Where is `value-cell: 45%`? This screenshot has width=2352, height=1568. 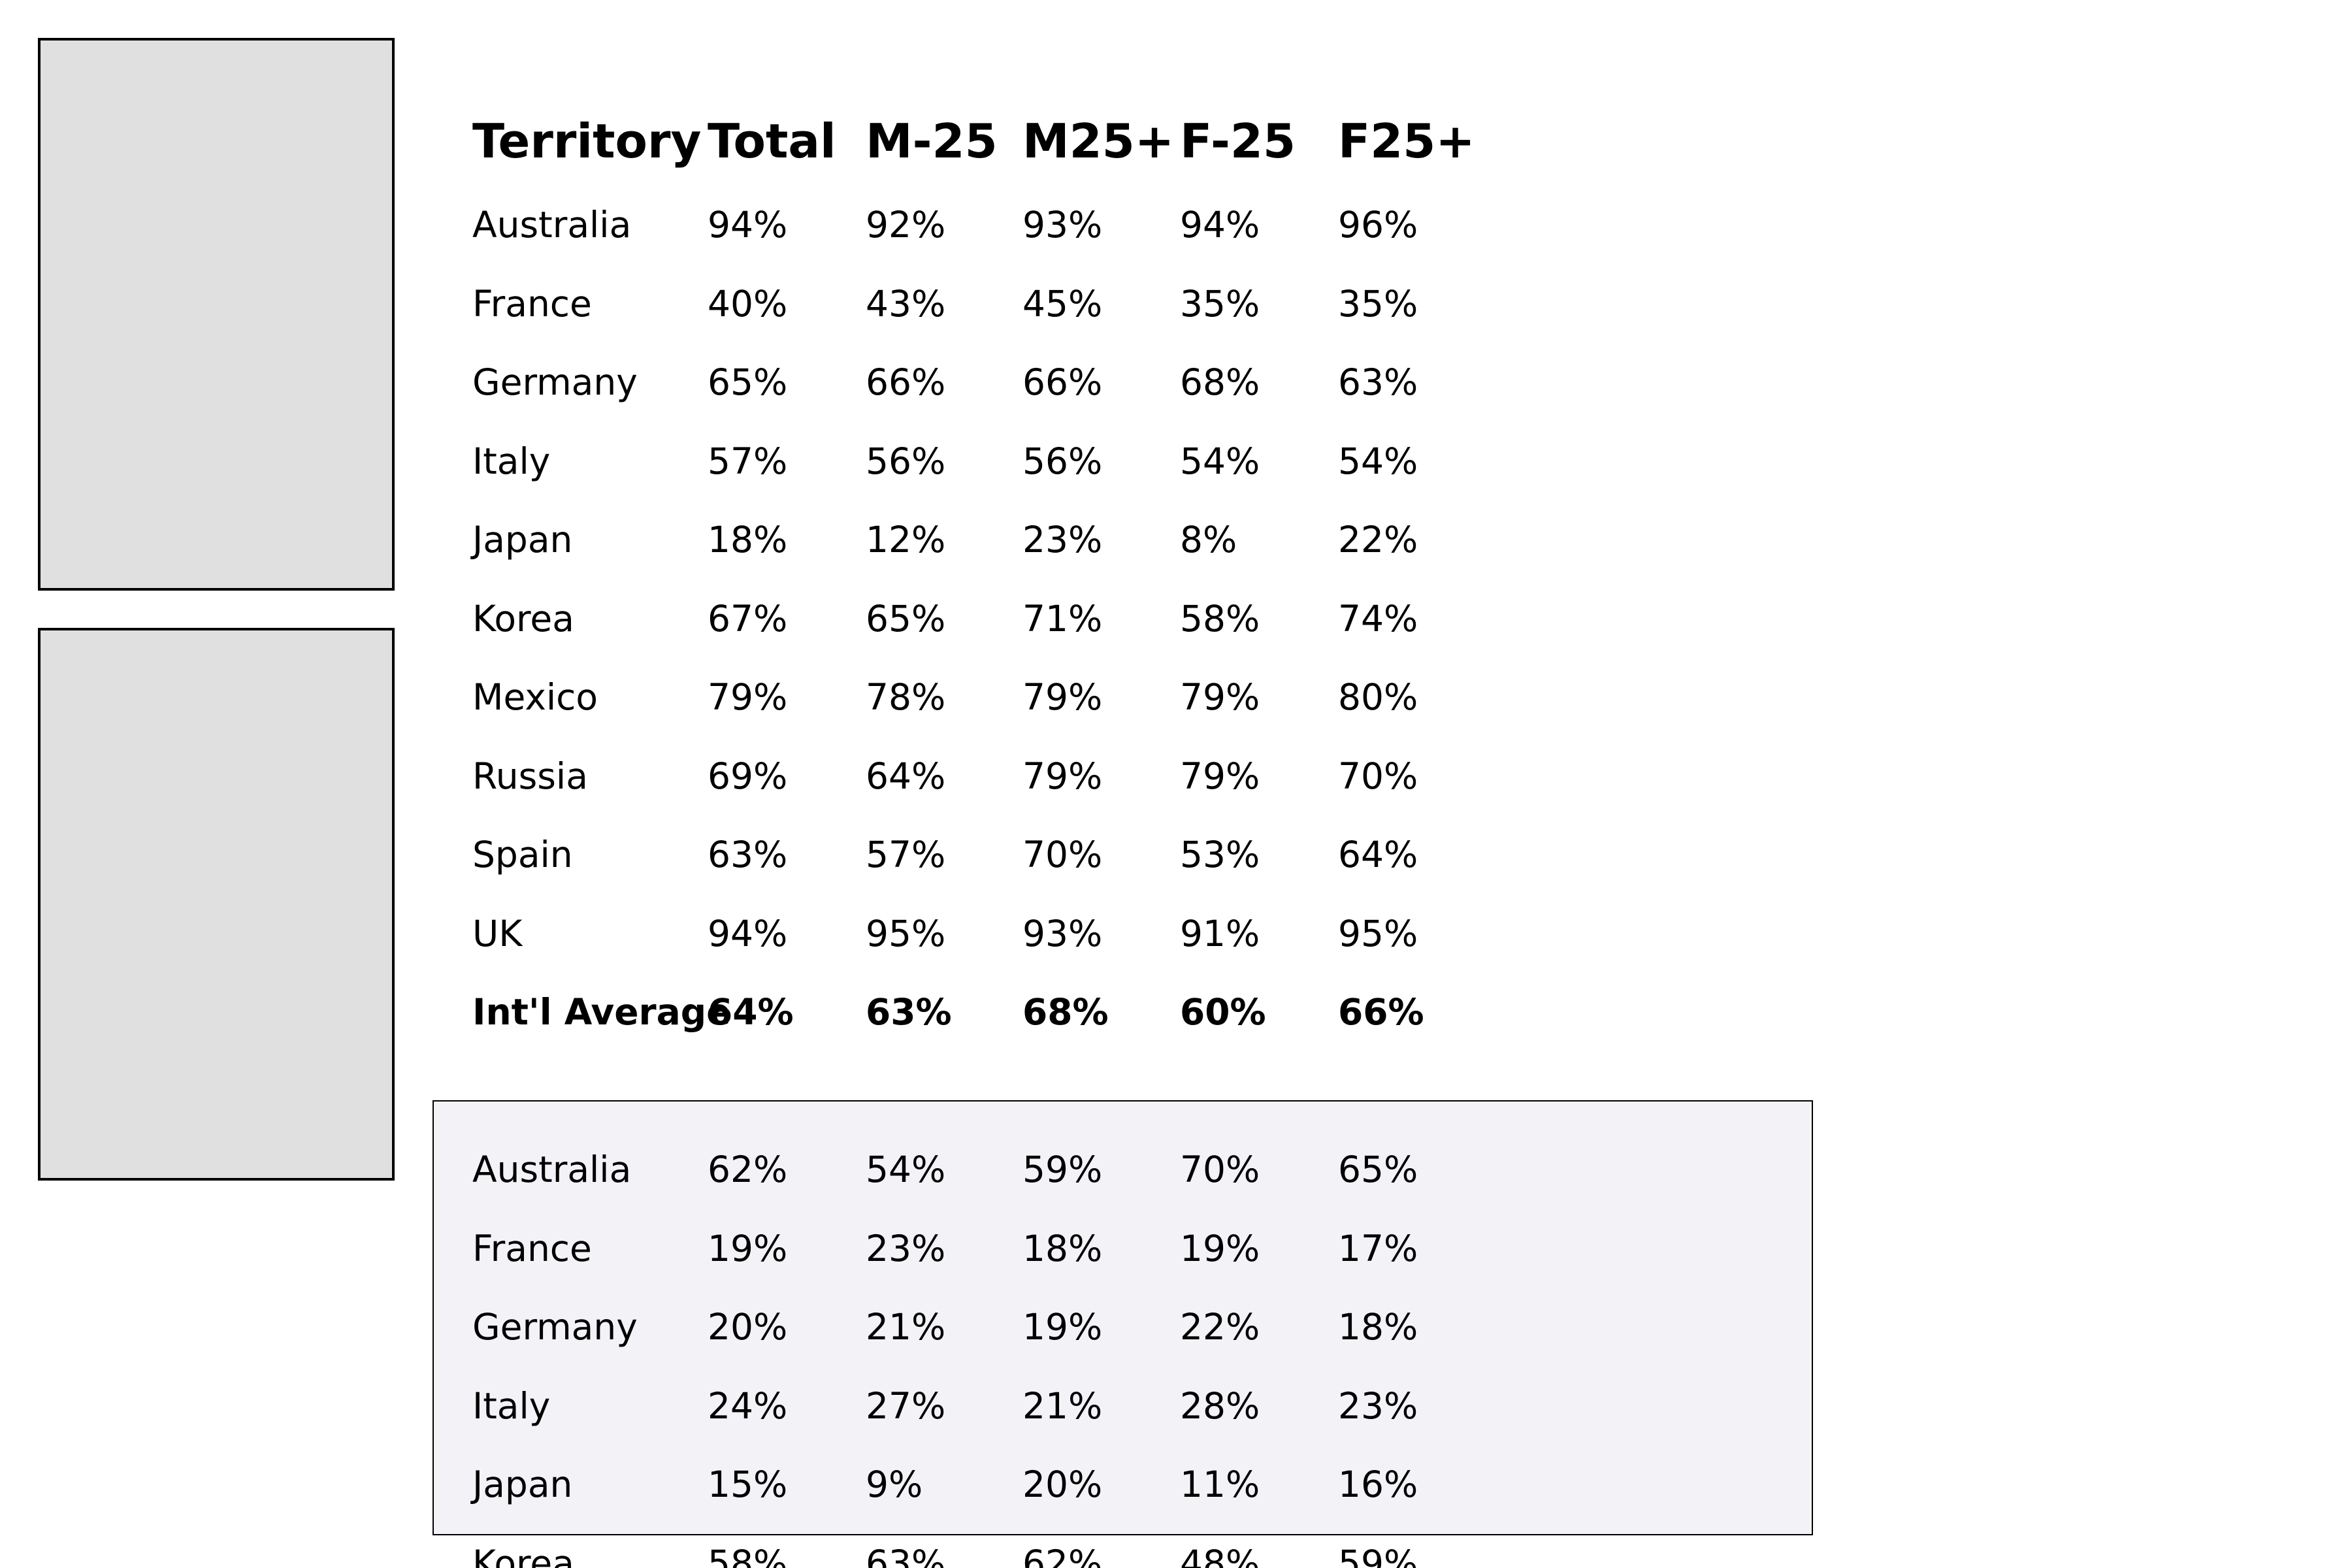 value-cell: 45% is located at coordinates (1062, 303).